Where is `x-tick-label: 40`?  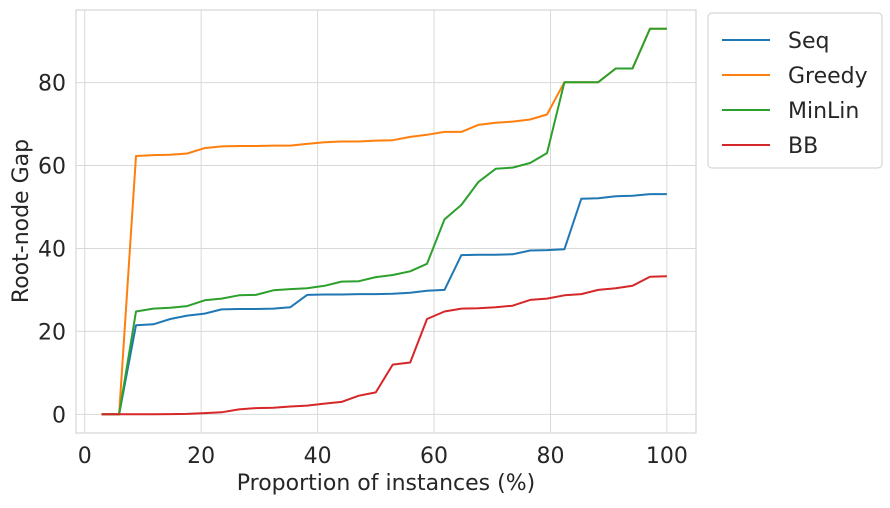 x-tick-label: 40 is located at coordinates (318, 456).